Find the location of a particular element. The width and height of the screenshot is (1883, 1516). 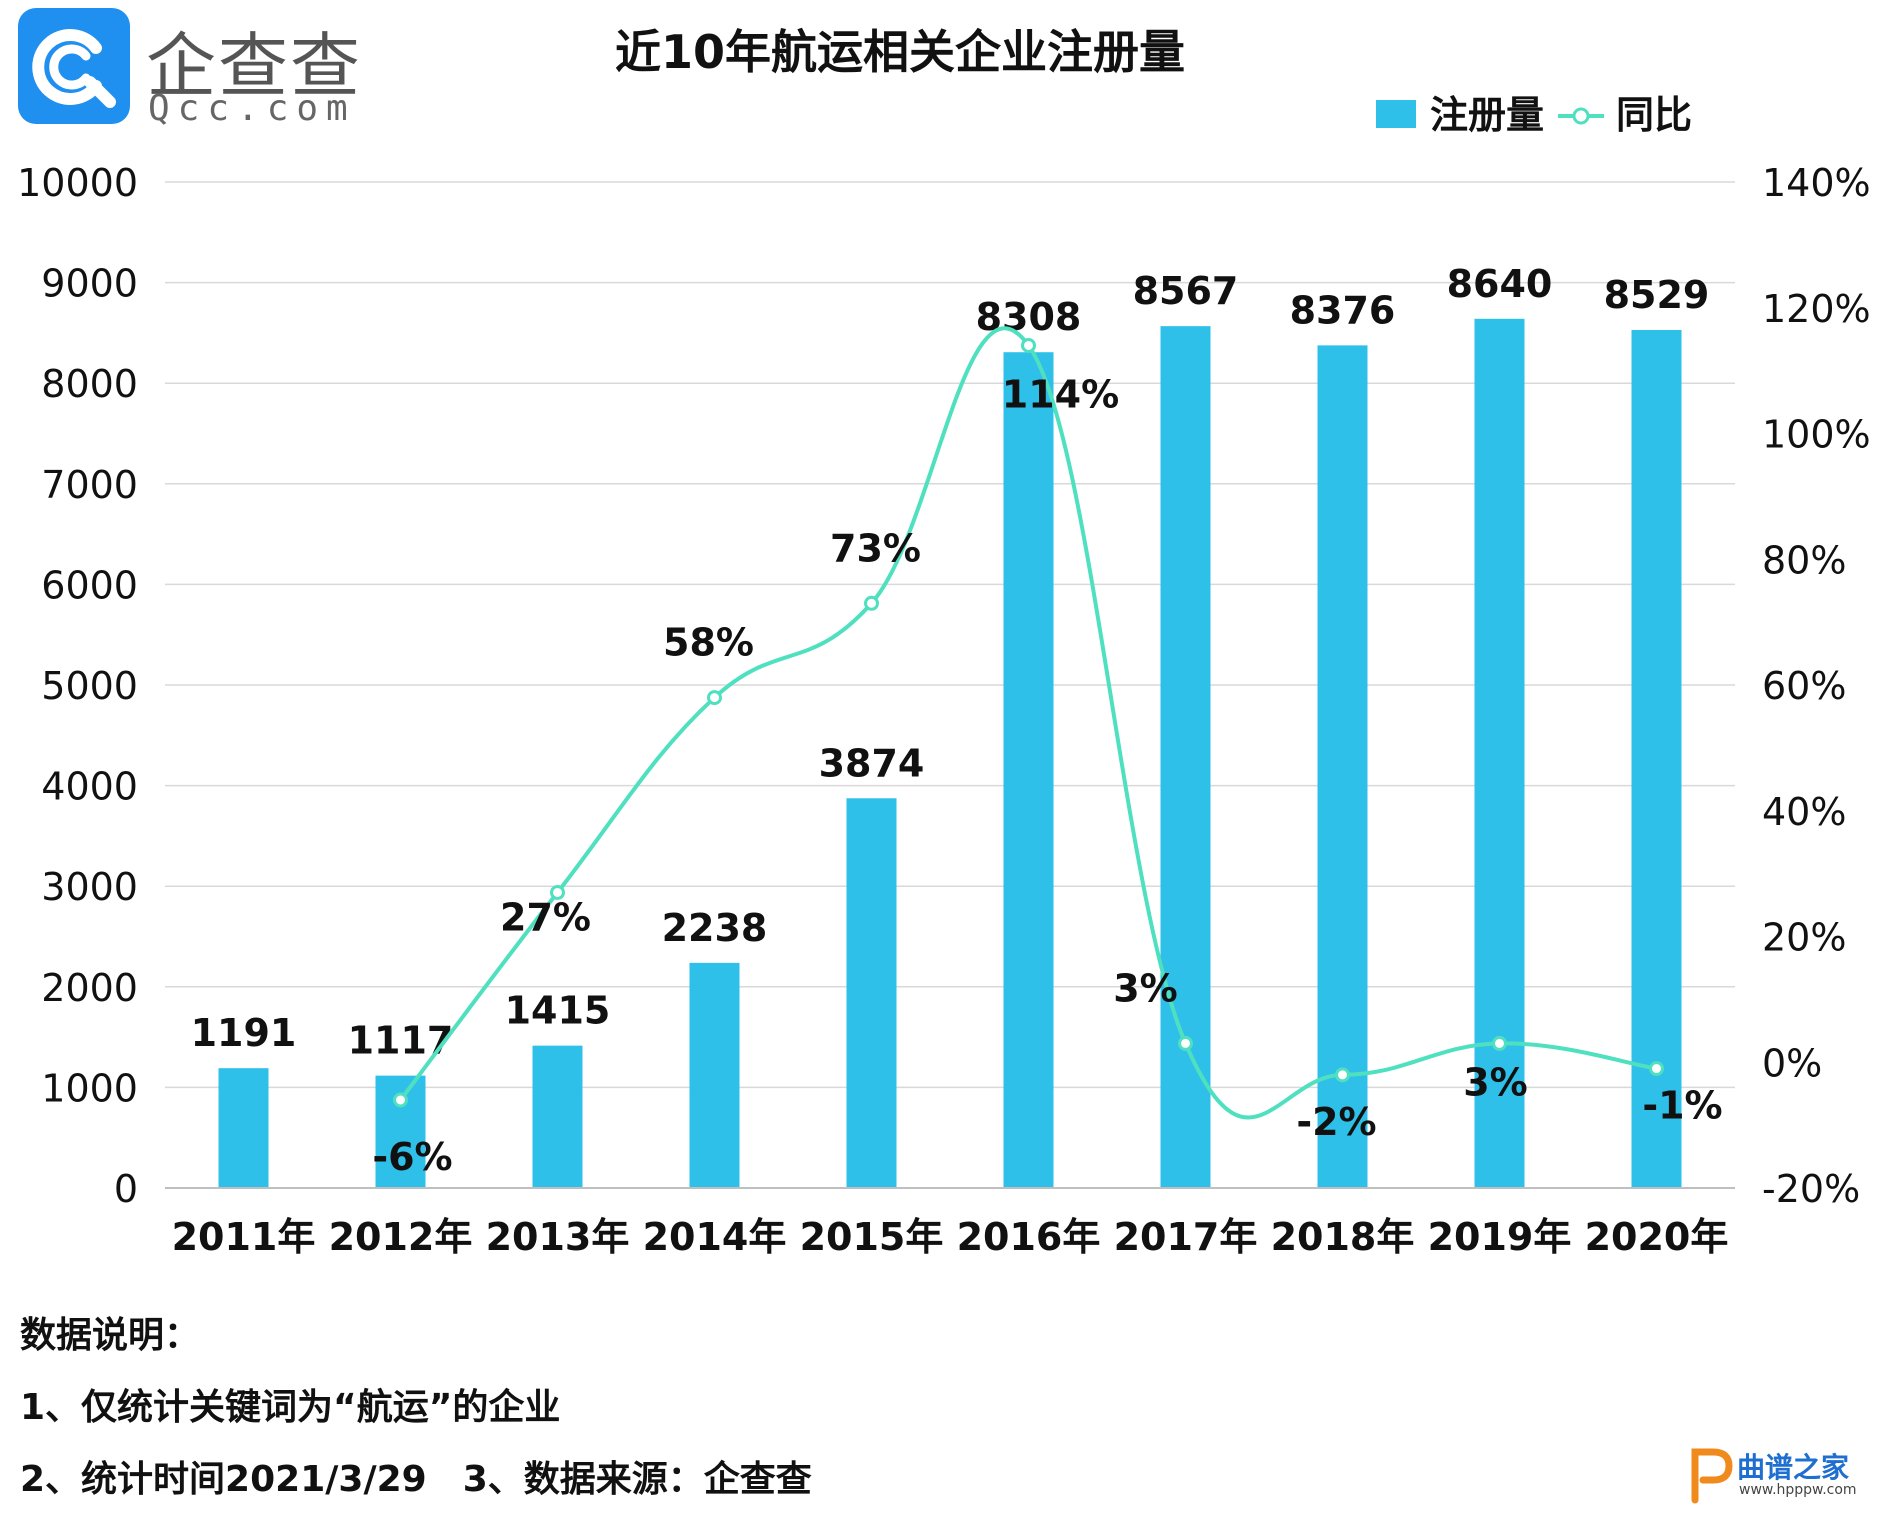

y-right-tick-label: 140% is located at coordinates (1816, 183).